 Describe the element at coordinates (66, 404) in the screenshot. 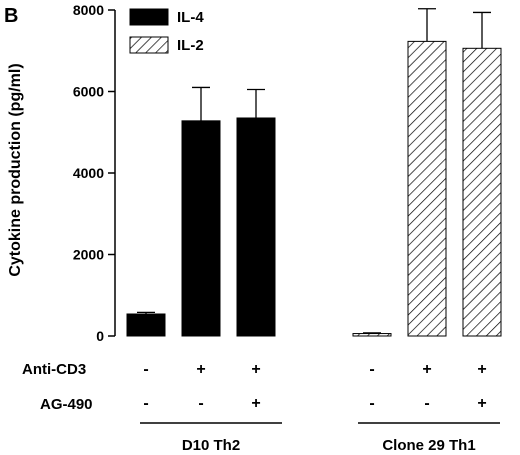

I see `row-label-ag-490: AG-490` at that location.